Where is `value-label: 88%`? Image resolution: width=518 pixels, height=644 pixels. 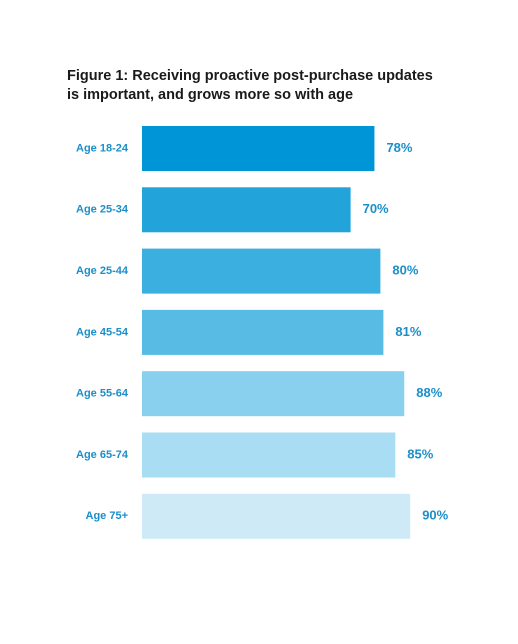 value-label: 88% is located at coordinates (429, 392).